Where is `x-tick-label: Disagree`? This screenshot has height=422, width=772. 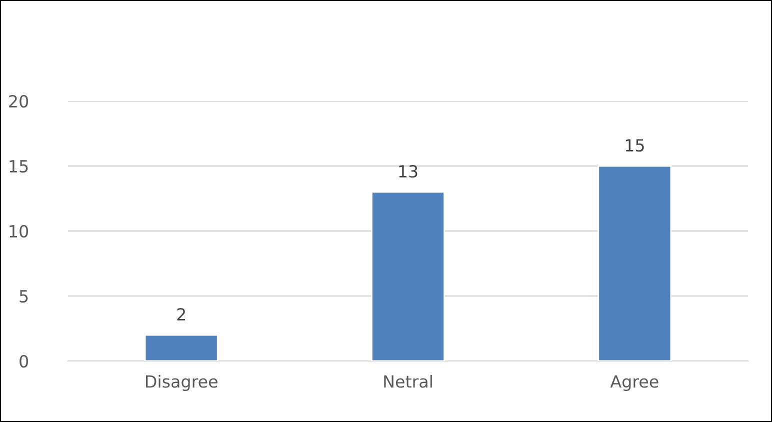
x-tick-label: Disagree is located at coordinates (182, 383).